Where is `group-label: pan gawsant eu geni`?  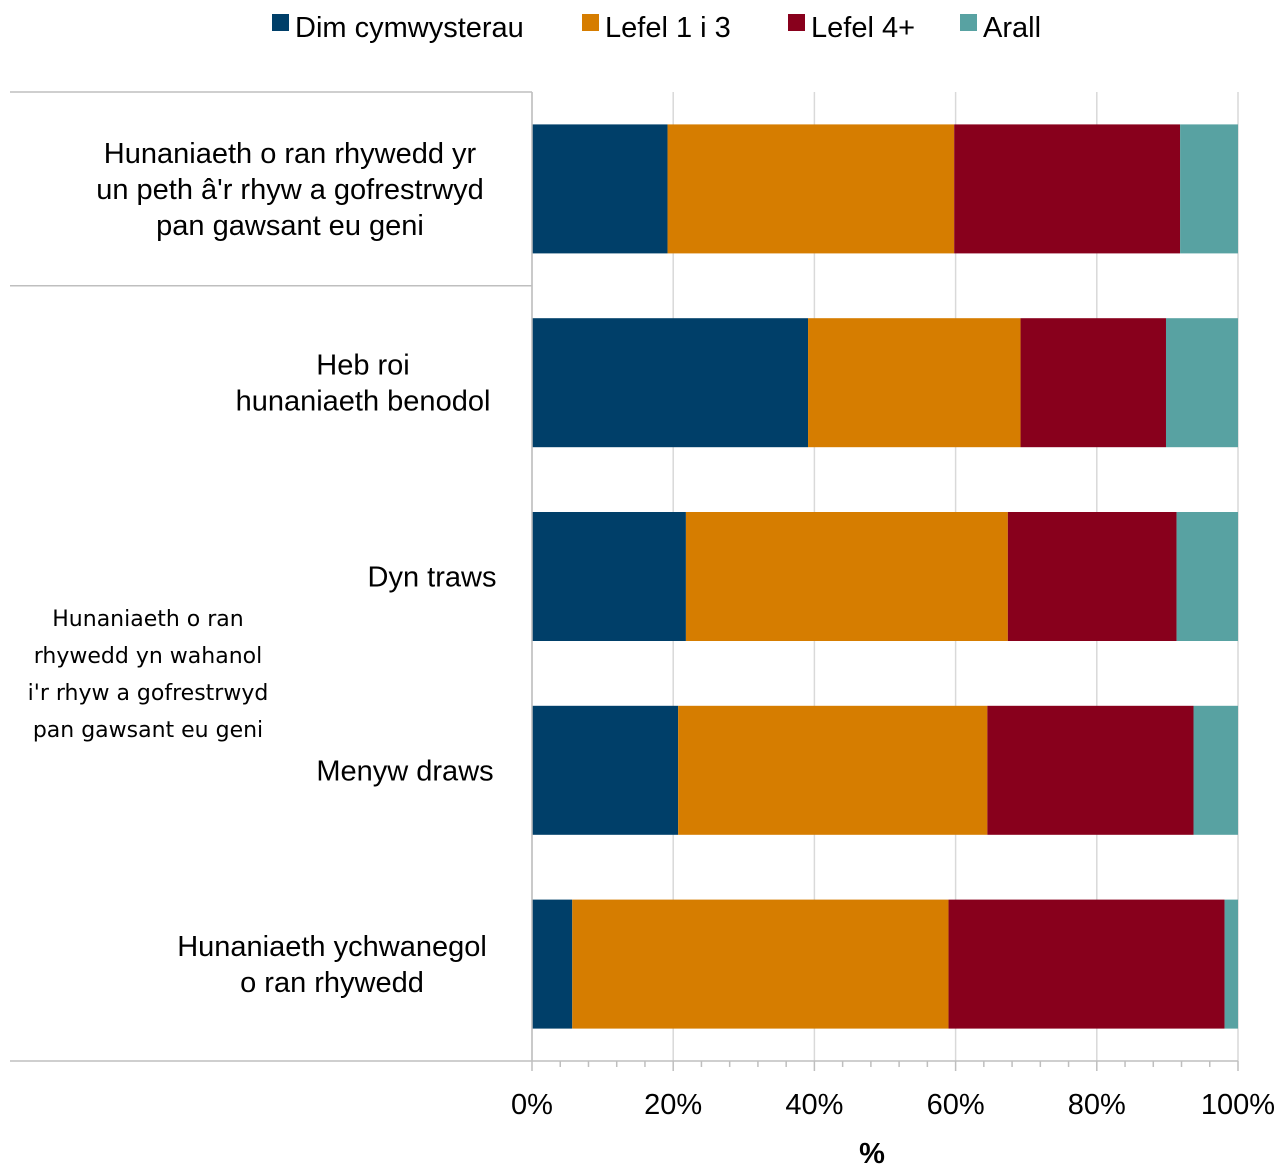 group-label: pan gawsant eu geni is located at coordinates (148, 730).